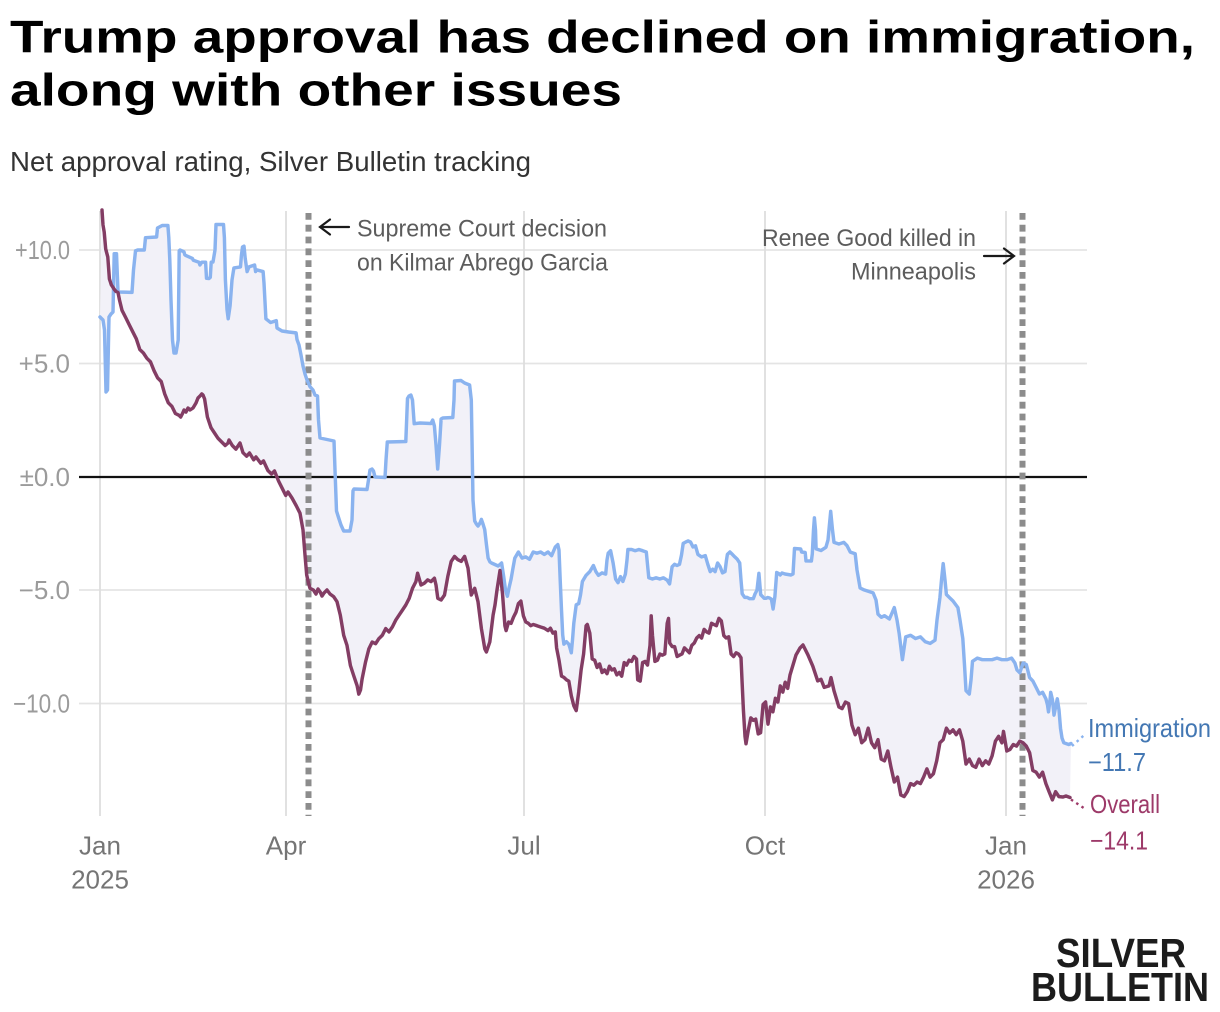 The height and width of the screenshot is (1012, 1220). I want to click on svg-text: ±0.0, so click(45, 477).